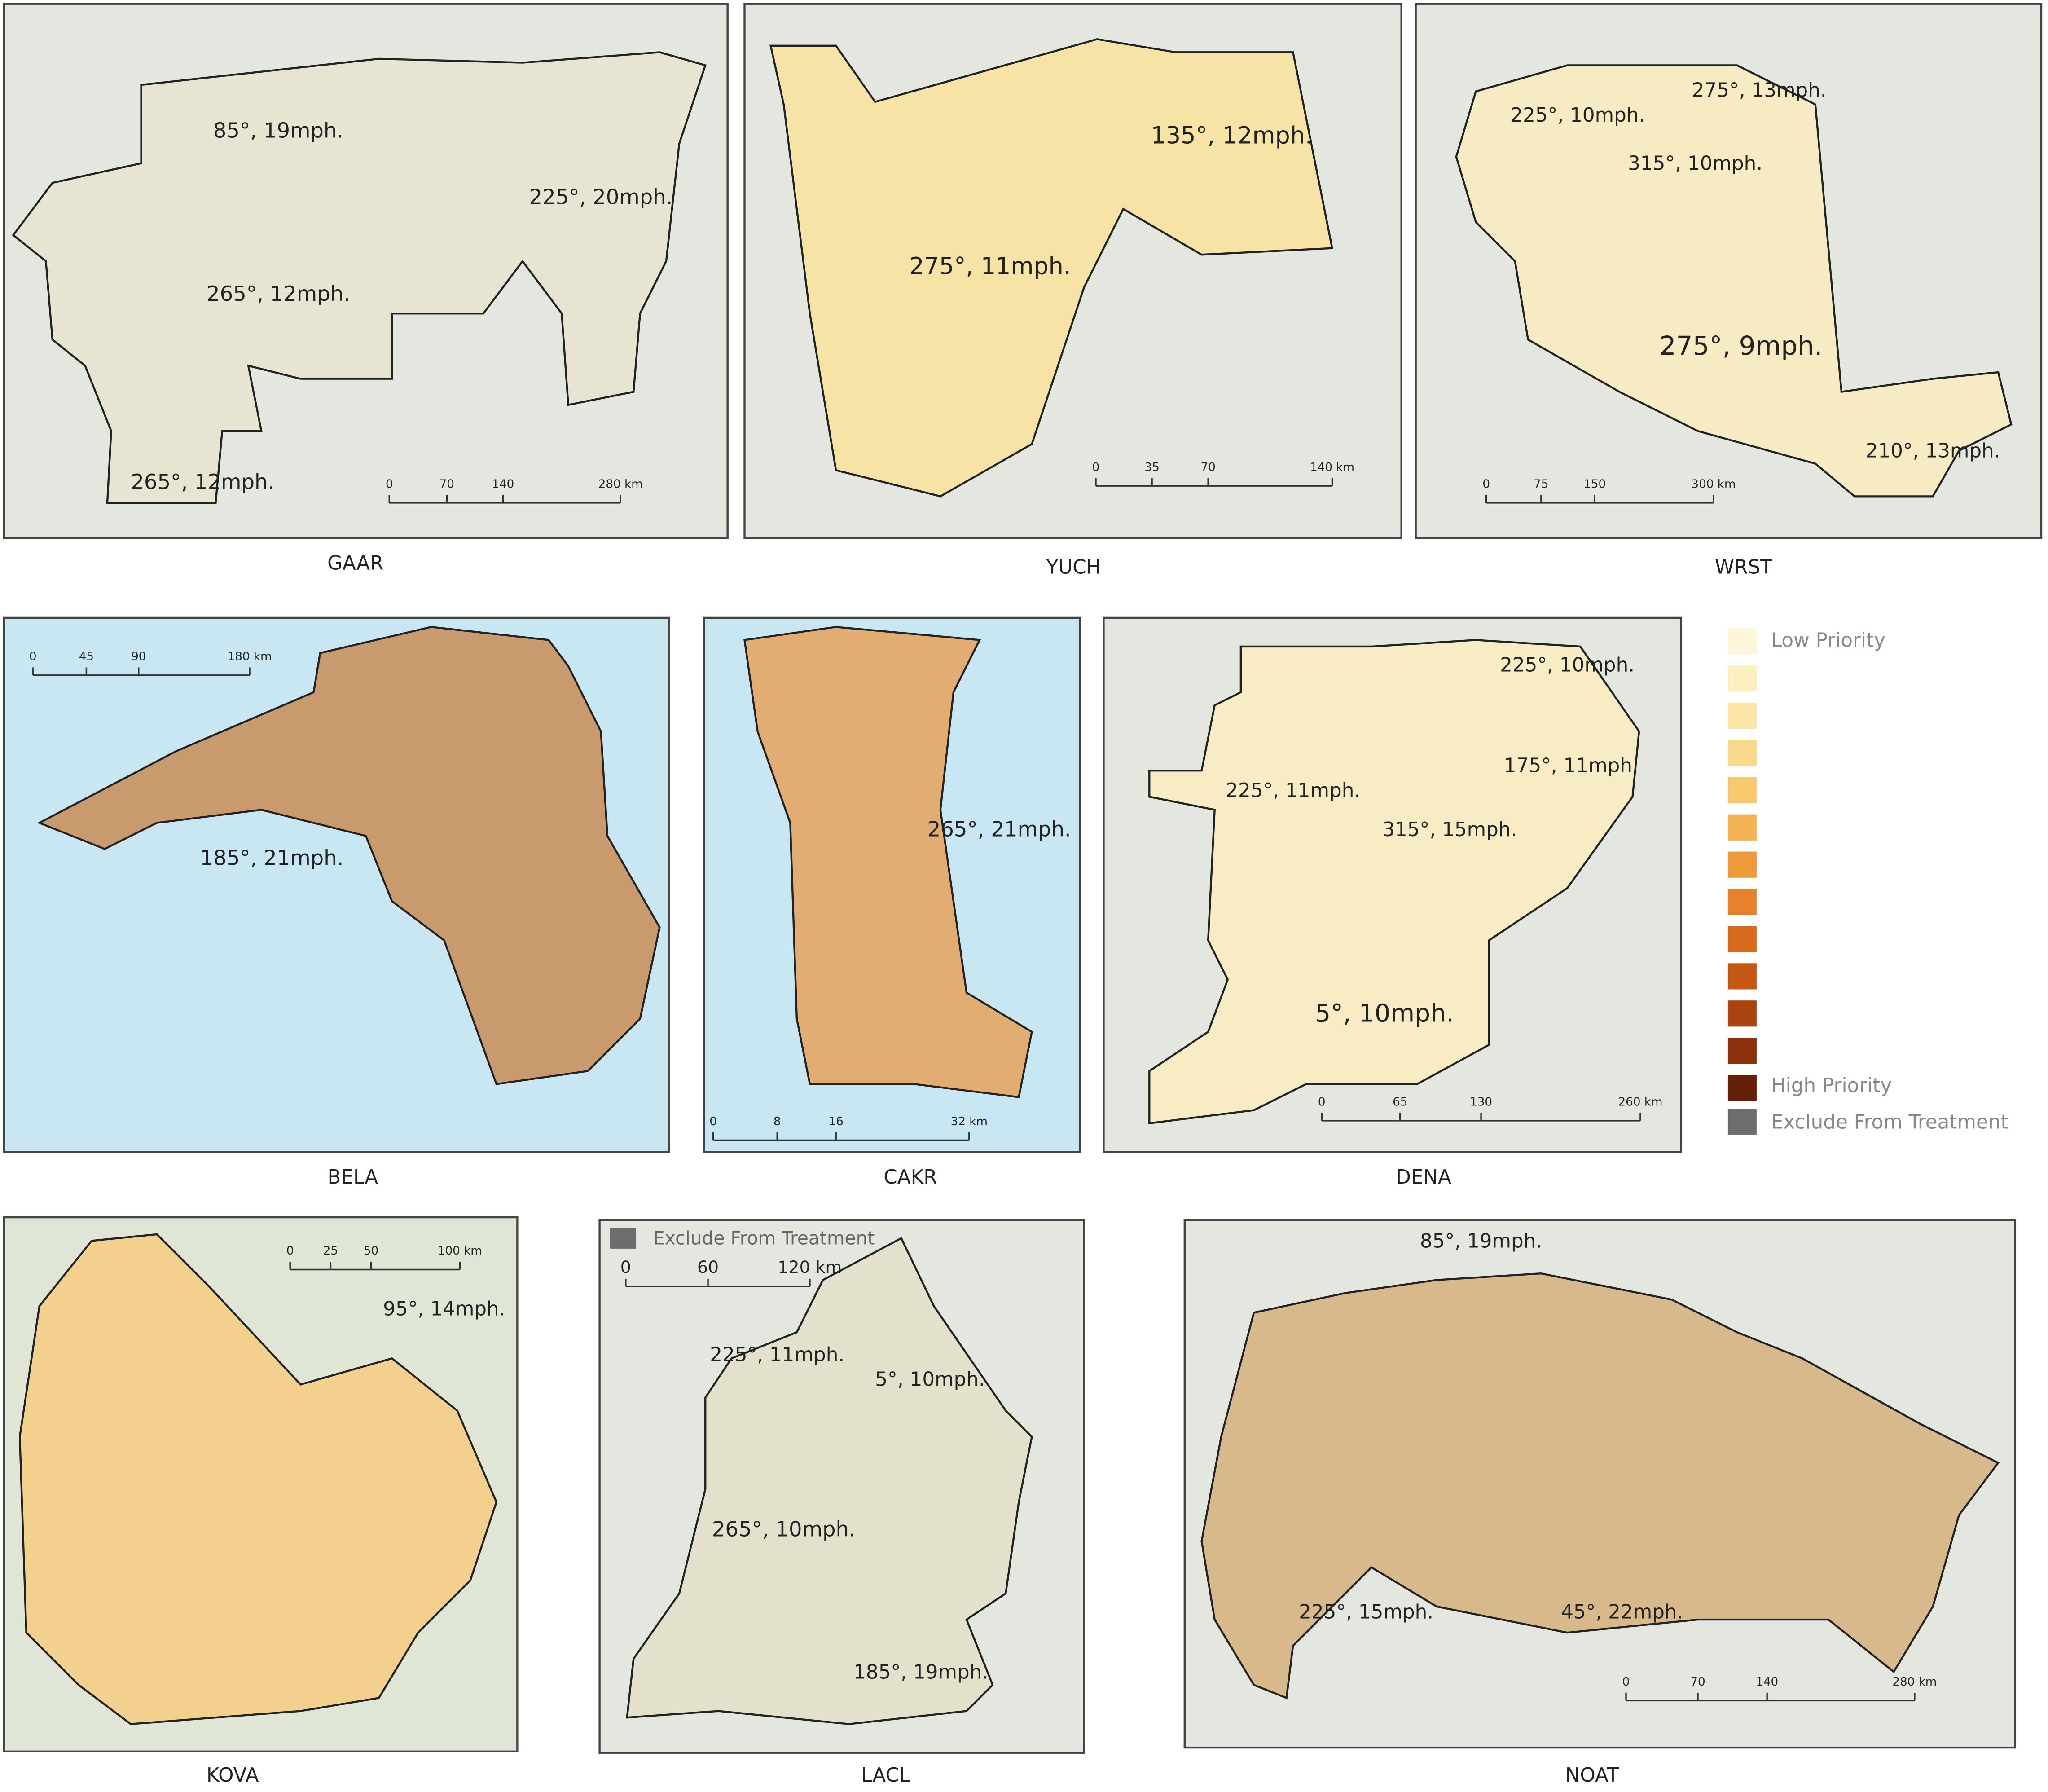 The image size is (2048, 1792). Describe the element at coordinates (233, 1775) in the screenshot. I see `map-caption: KOVA` at that location.